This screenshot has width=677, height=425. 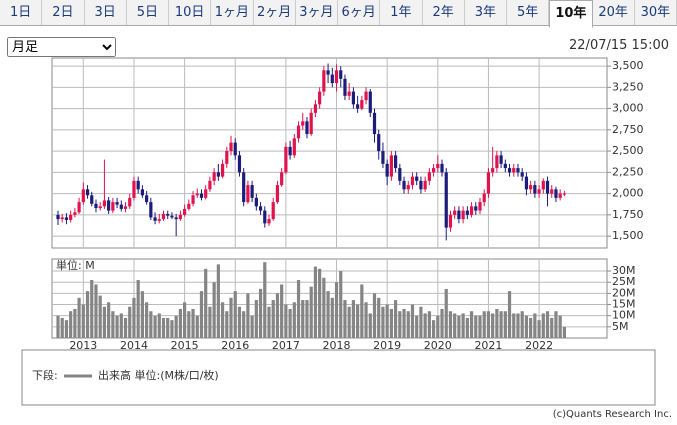 What do you see at coordinates (185, 345) in the screenshot?
I see `x-tick-label: 2015` at bounding box center [185, 345].